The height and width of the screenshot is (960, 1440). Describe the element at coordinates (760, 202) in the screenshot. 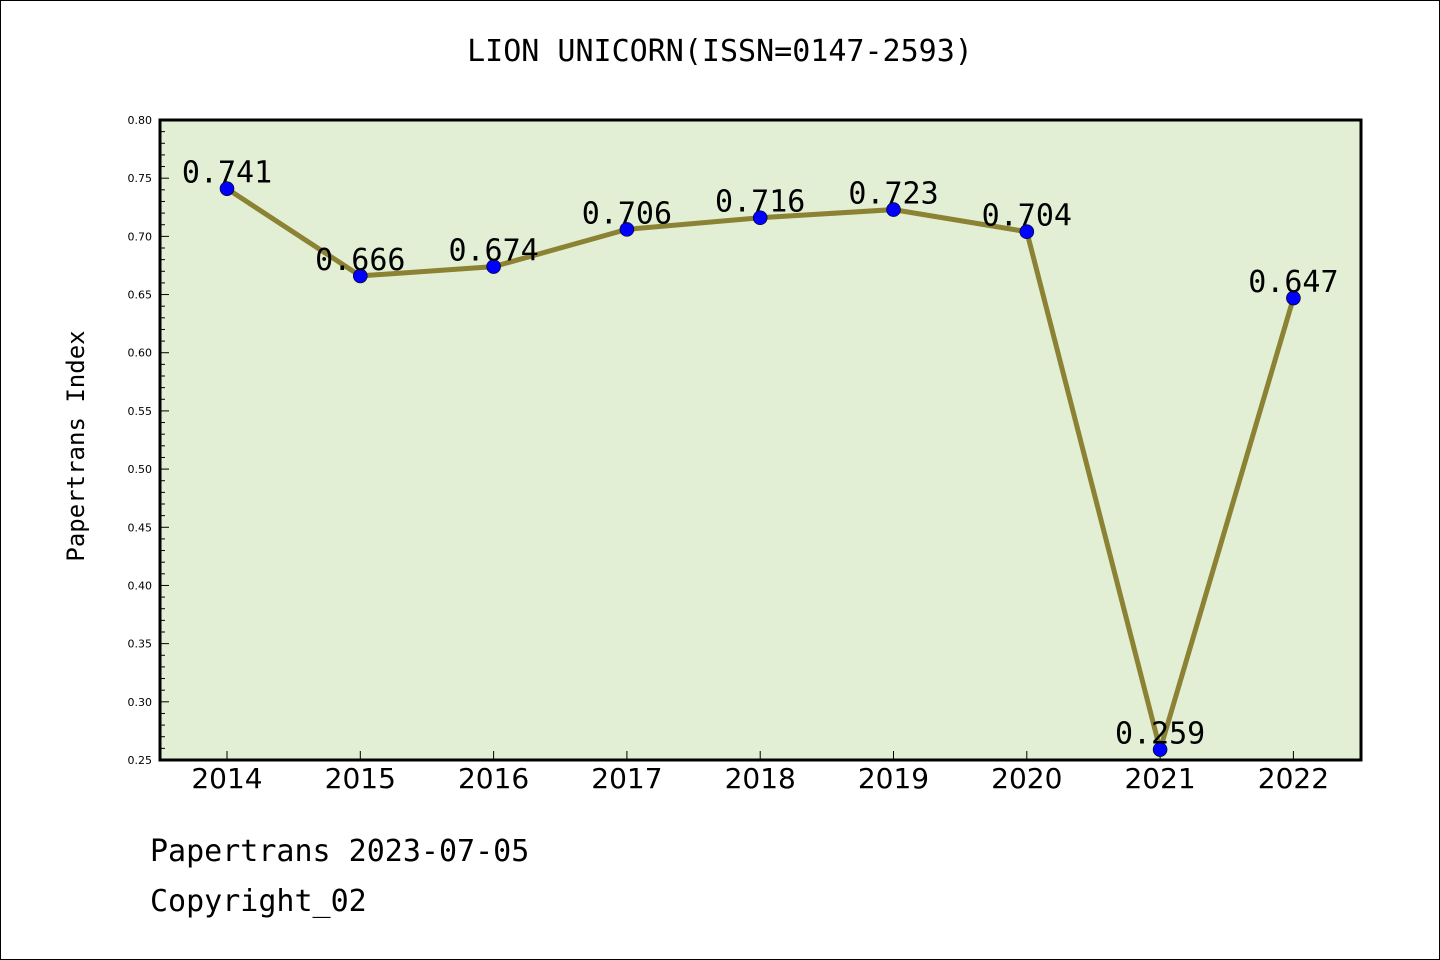

I see `data-label: 0.716` at that location.